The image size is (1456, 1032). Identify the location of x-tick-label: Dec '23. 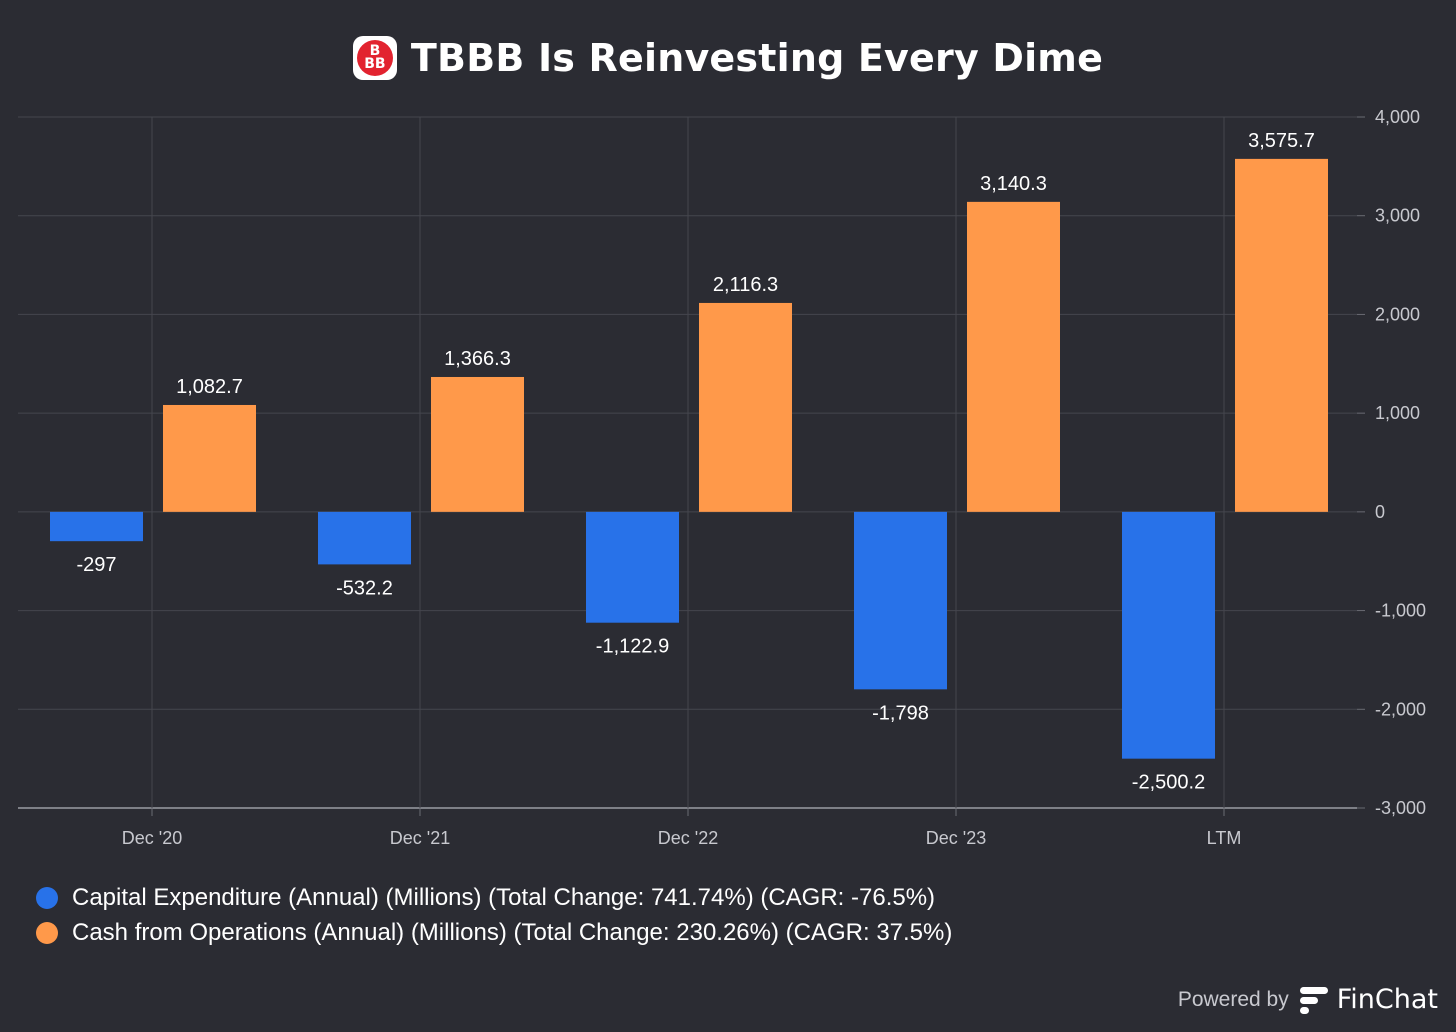
(956, 838).